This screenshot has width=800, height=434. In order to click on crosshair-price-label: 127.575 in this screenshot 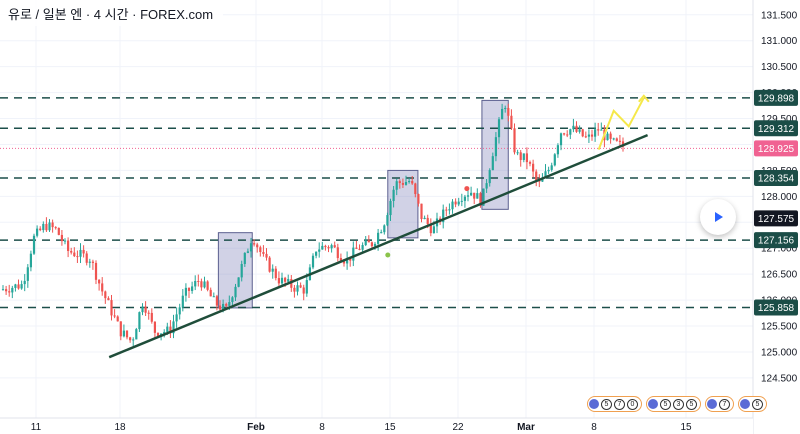, I will do `click(776, 219)`.